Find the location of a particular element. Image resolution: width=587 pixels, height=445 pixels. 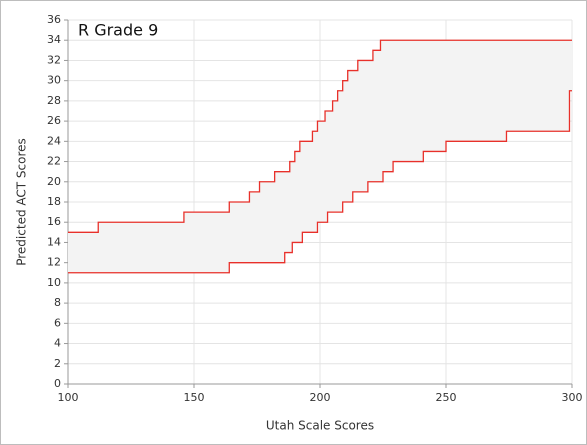

y-tick-label: 20 is located at coordinates (54, 181).